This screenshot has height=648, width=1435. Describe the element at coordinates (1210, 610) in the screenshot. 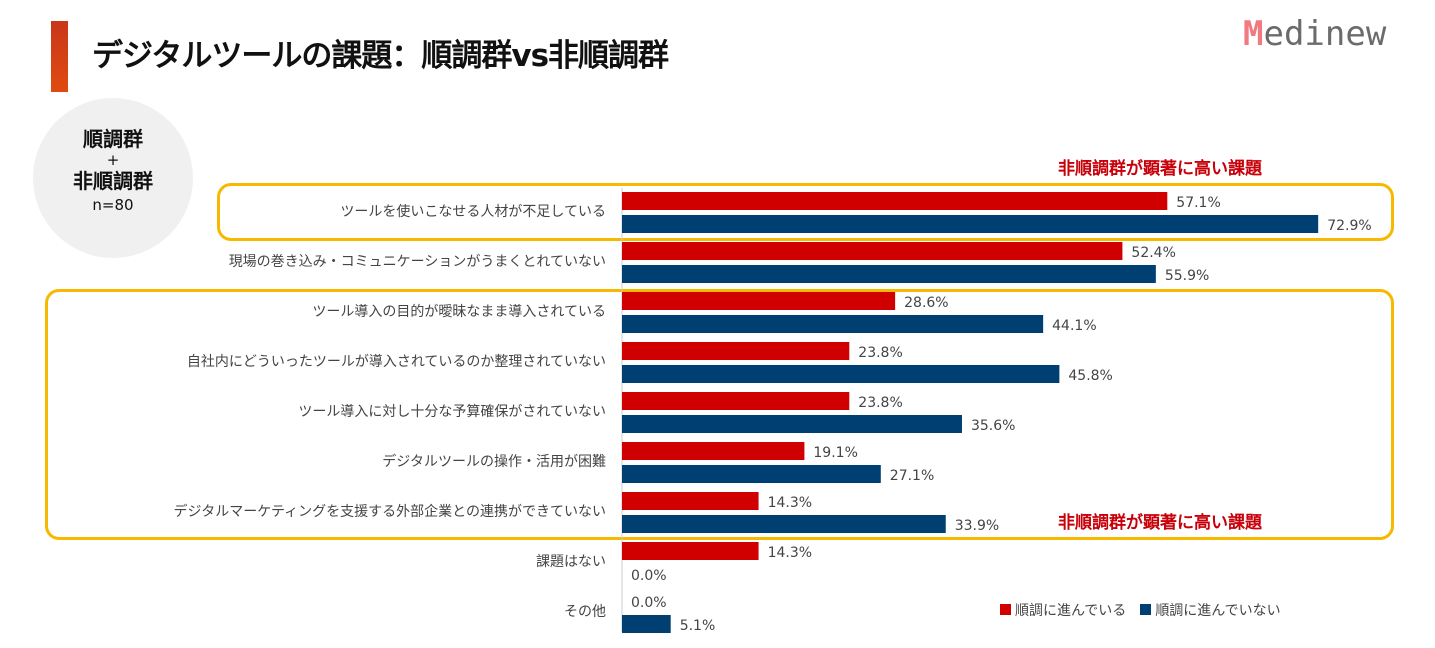

I see `legend-item-not-on-track: 順調に進んでいない` at that location.